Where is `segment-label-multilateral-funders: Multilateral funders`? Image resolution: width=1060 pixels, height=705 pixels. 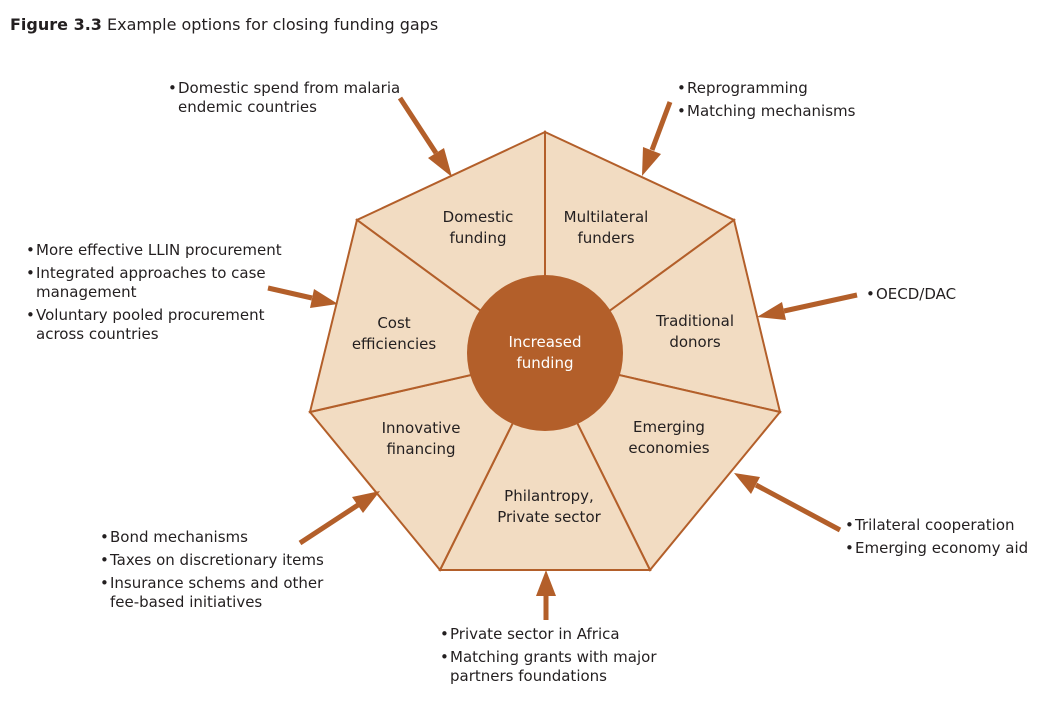
segment-label-multilateral-funders: Multilateral funders is located at coordinates (606, 227).